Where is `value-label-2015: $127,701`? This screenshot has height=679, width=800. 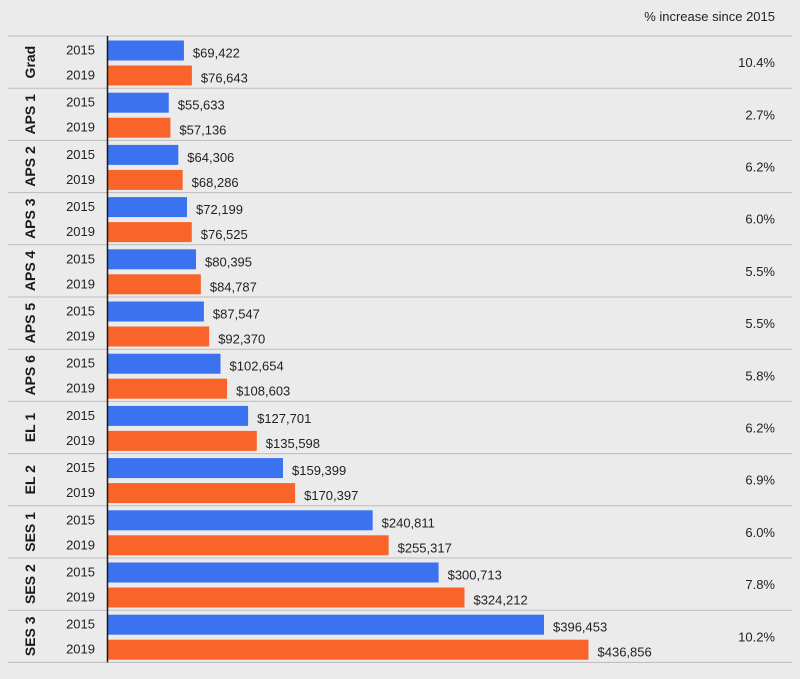
value-label-2015: $127,701 is located at coordinates (284, 418).